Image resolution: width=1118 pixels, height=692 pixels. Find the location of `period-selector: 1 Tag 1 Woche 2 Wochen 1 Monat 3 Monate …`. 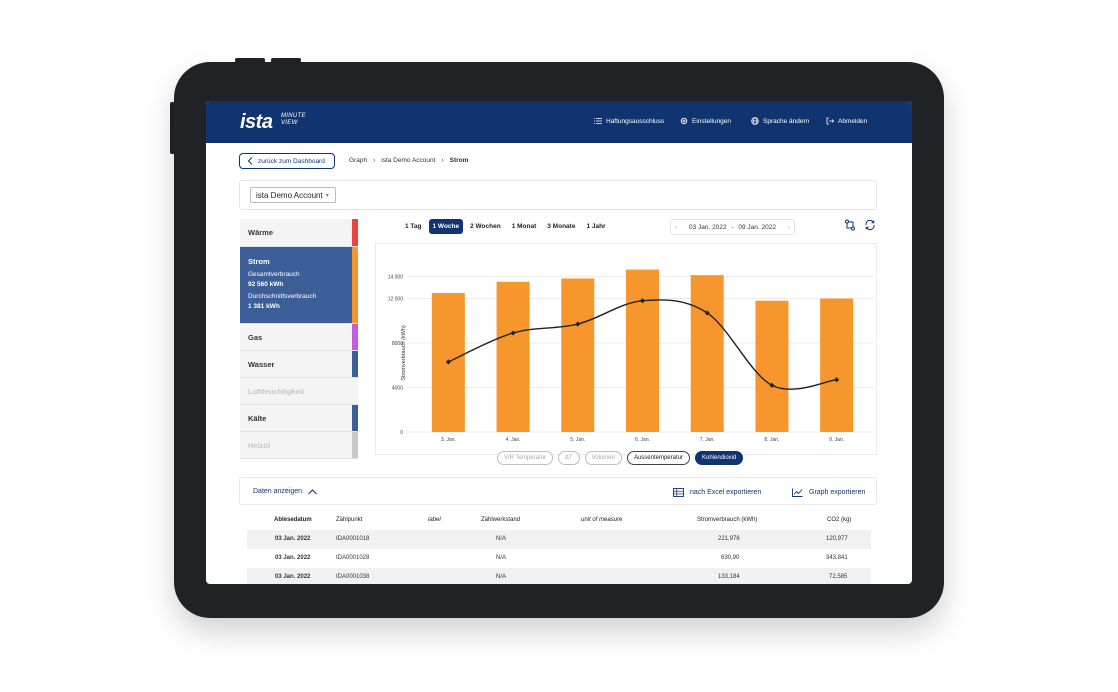

period-selector: 1 Tag 1 Woche 2 Wochen 1 Monat 3 Monate … is located at coordinates (505, 226).